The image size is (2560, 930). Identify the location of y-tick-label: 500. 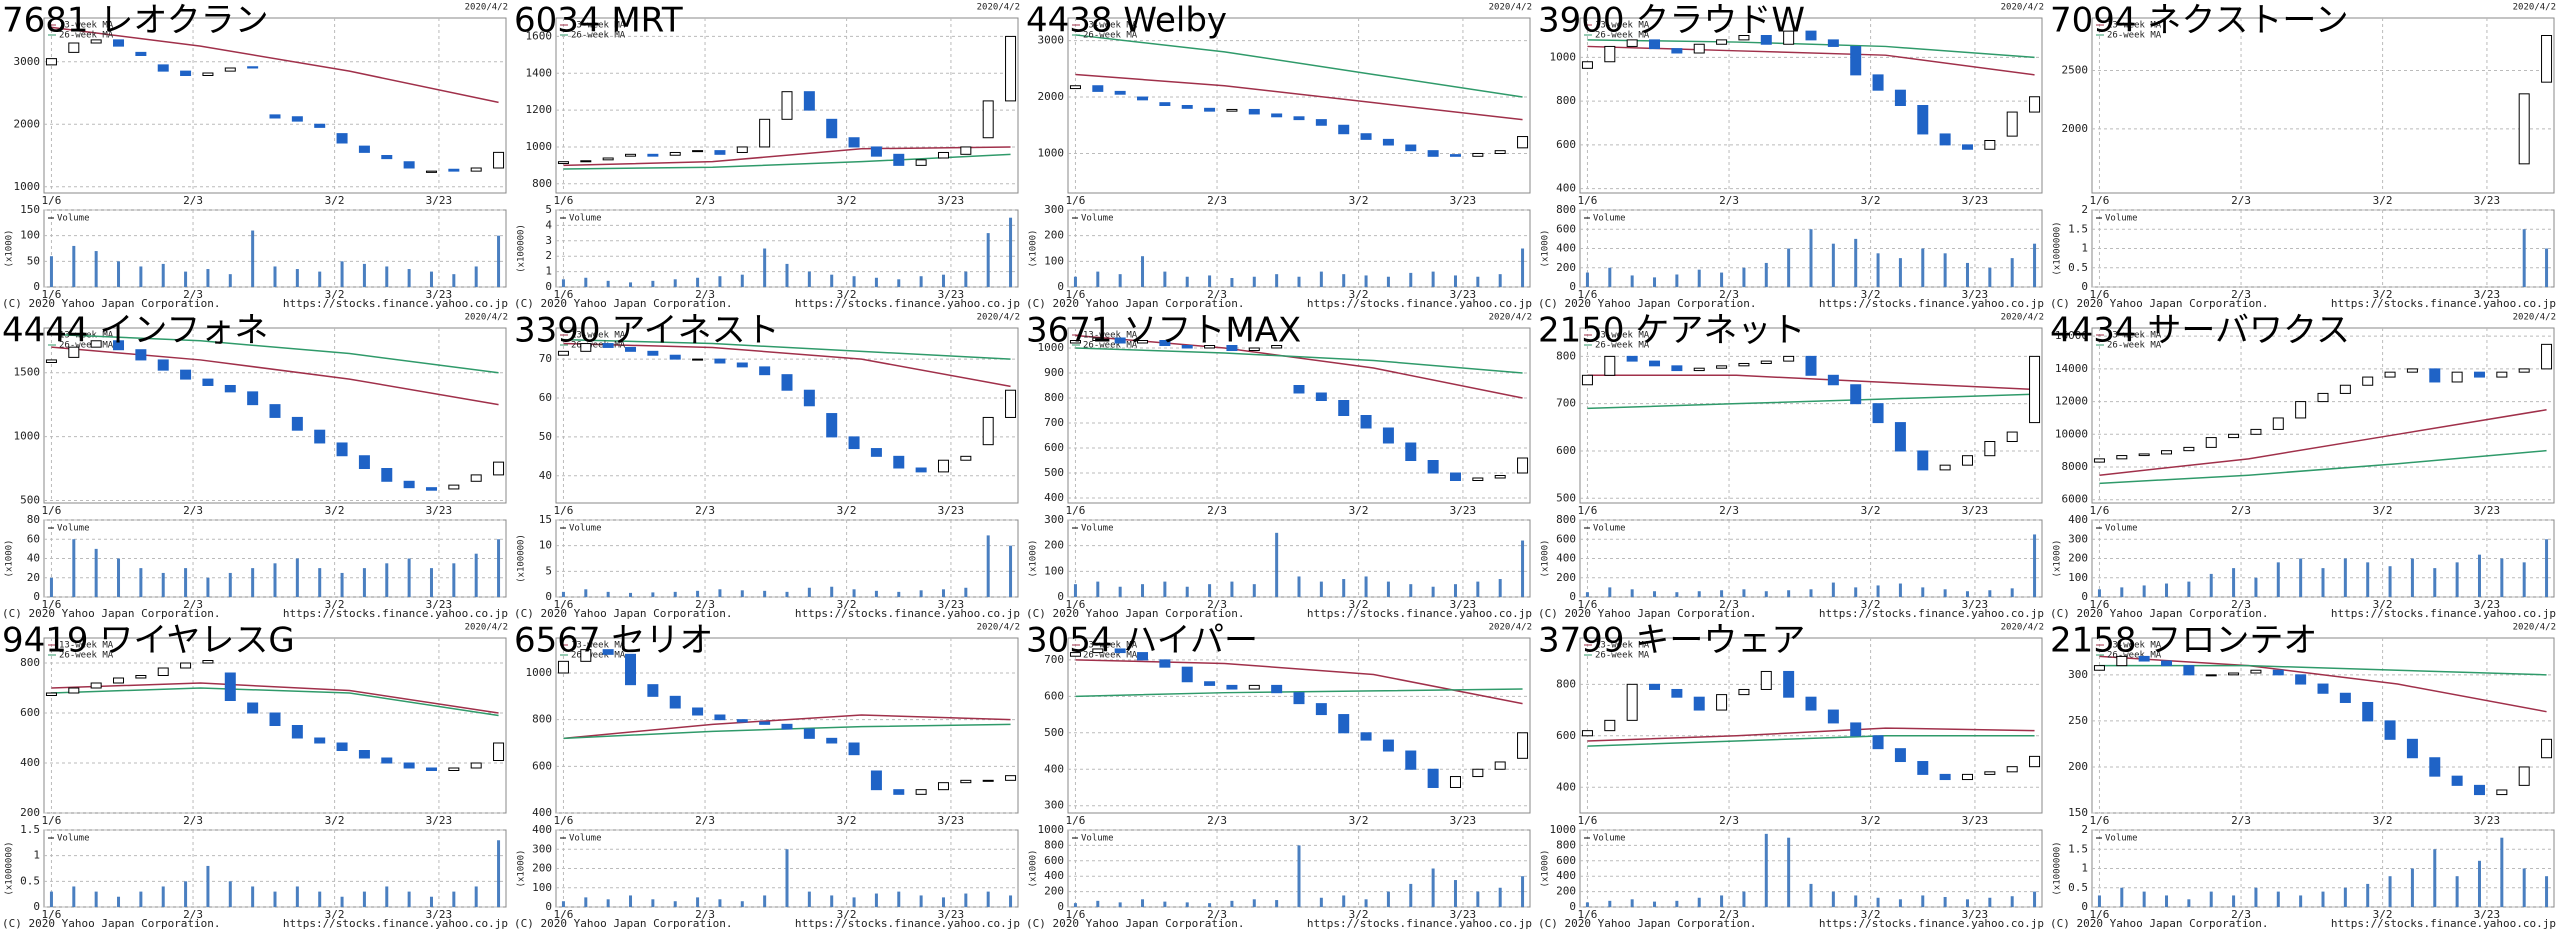
(30, 499).